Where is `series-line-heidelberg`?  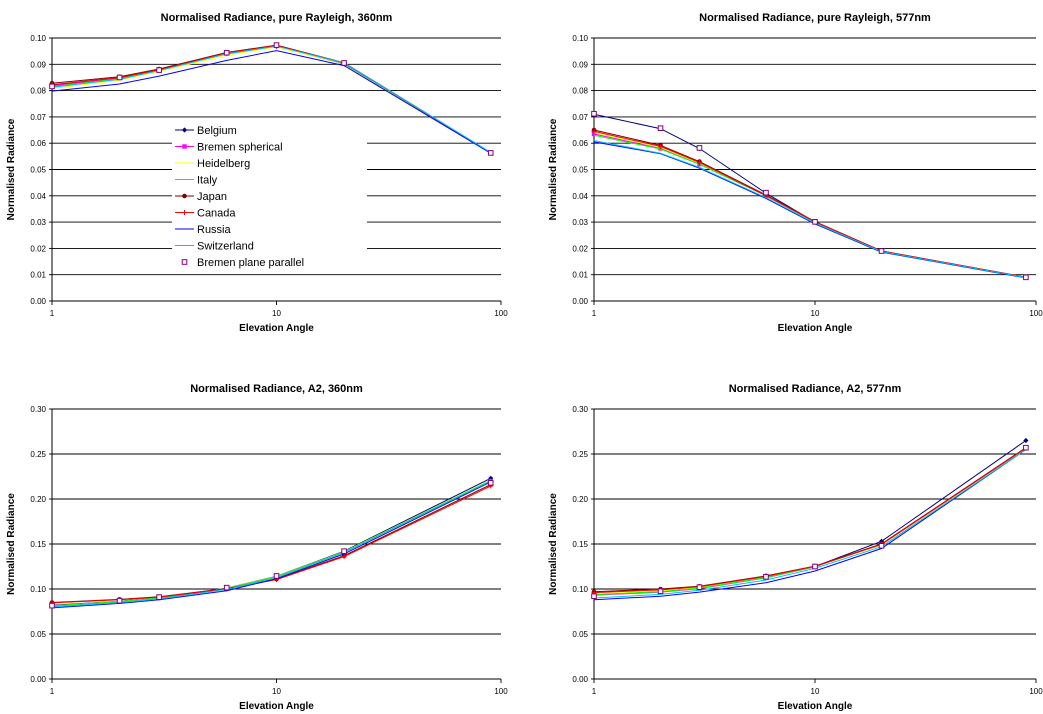 series-line-heidelberg is located at coordinates (809, 205).